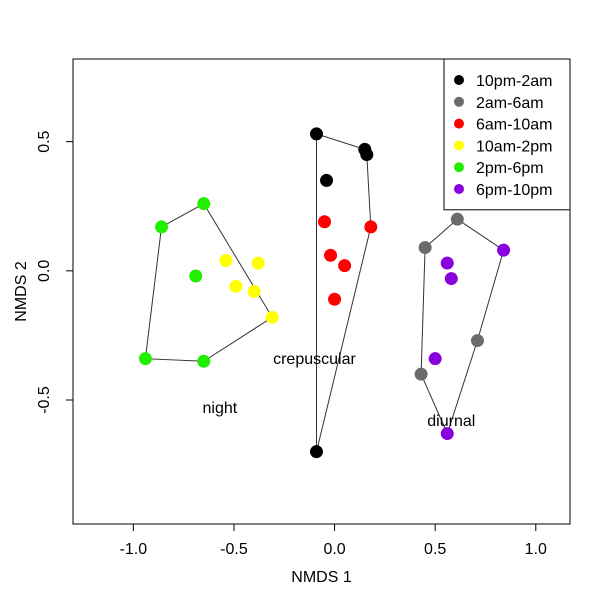 This screenshot has height=600, width=600. I want to click on legend-marker-10pm-2am, so click(459, 80).